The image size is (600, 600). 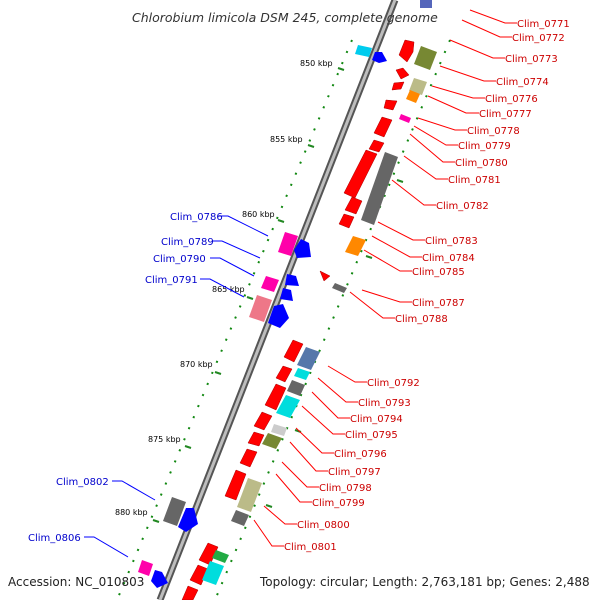 What do you see at coordinates (493, 131) in the screenshot?
I see `gene-label: Clim_0778` at bounding box center [493, 131].